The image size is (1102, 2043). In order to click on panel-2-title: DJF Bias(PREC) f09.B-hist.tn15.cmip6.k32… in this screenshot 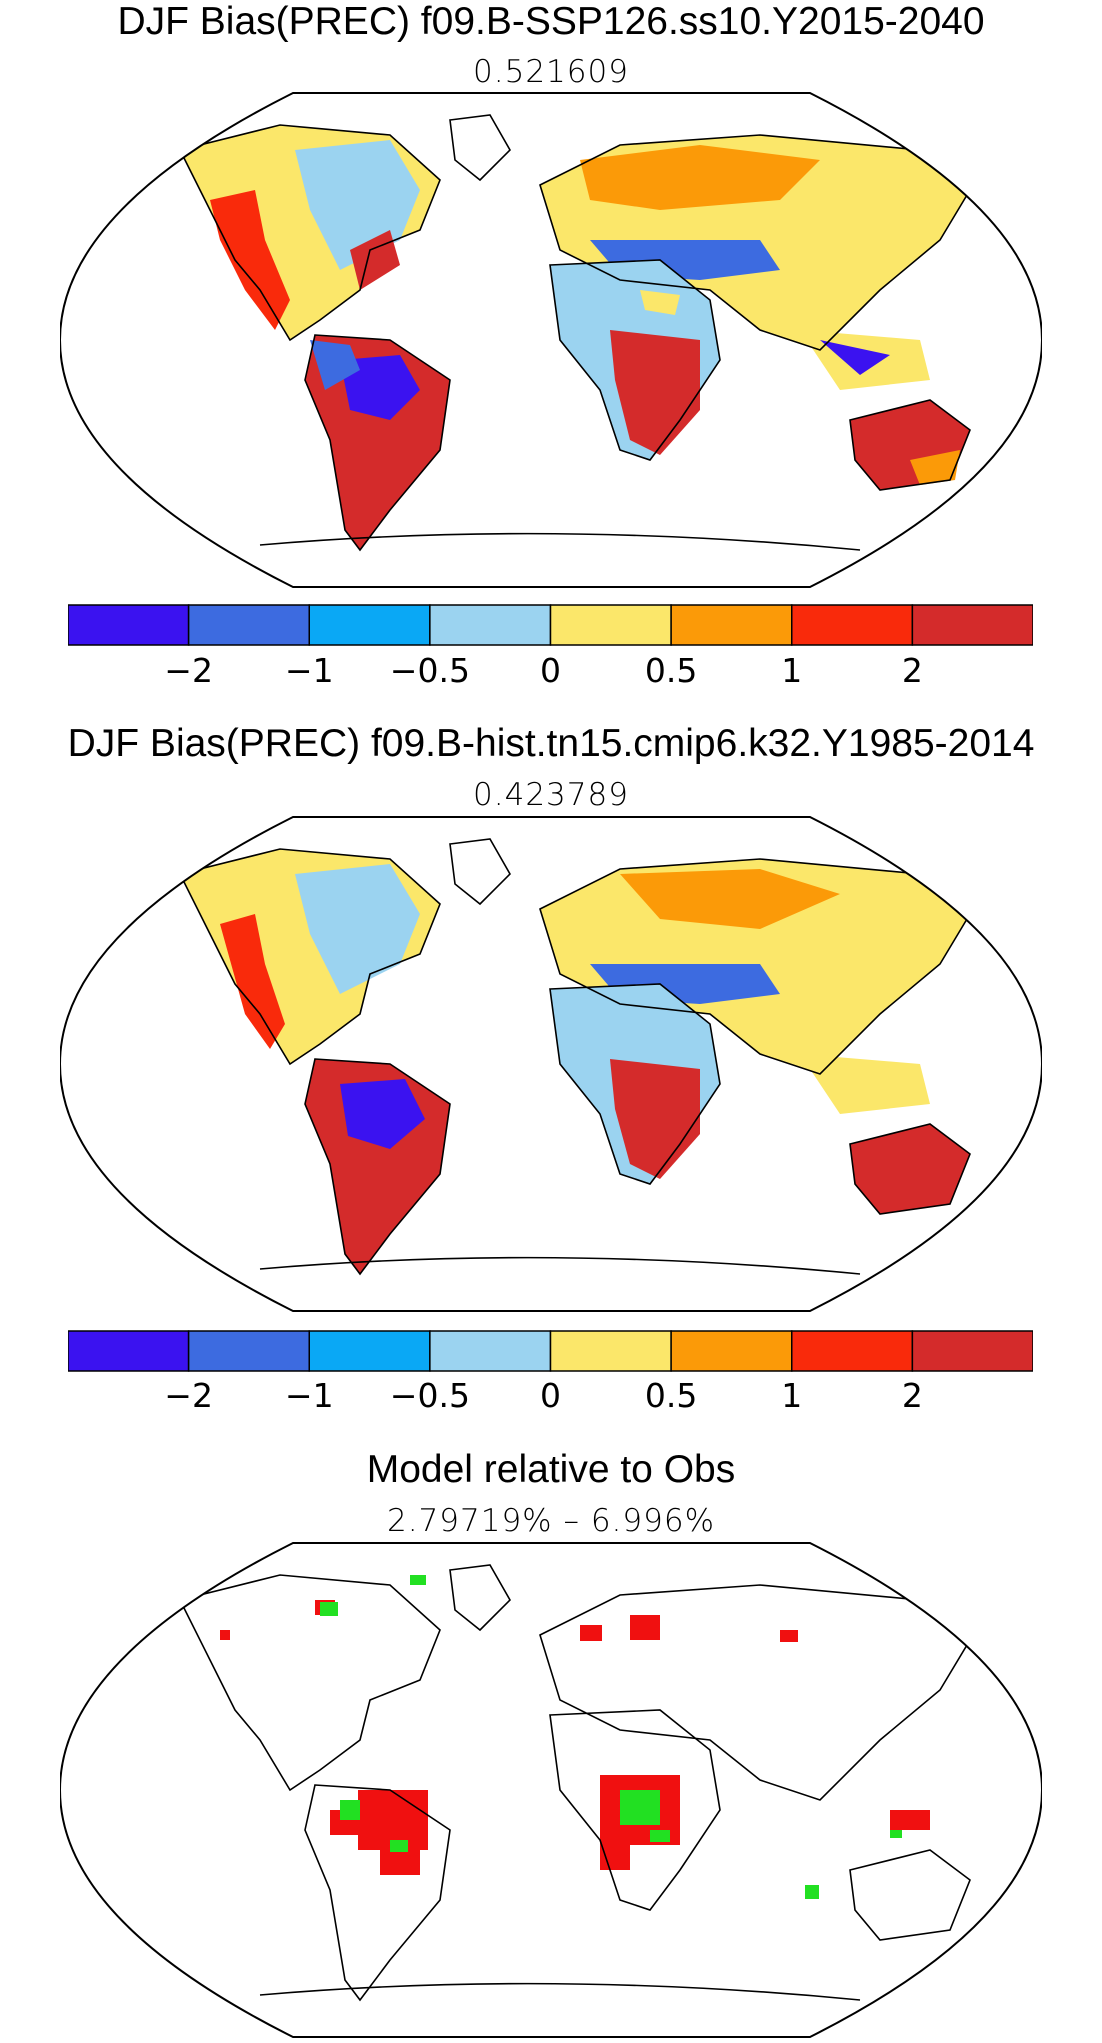, I will do `click(551, 743)`.